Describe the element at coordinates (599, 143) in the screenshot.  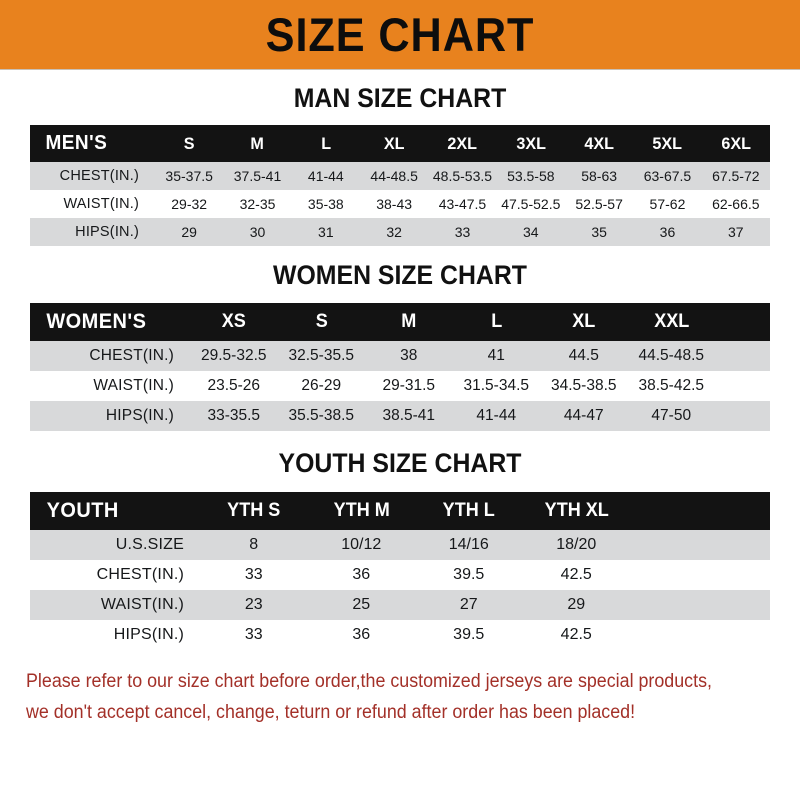
I see `man-col-4xl: 4XL` at that location.